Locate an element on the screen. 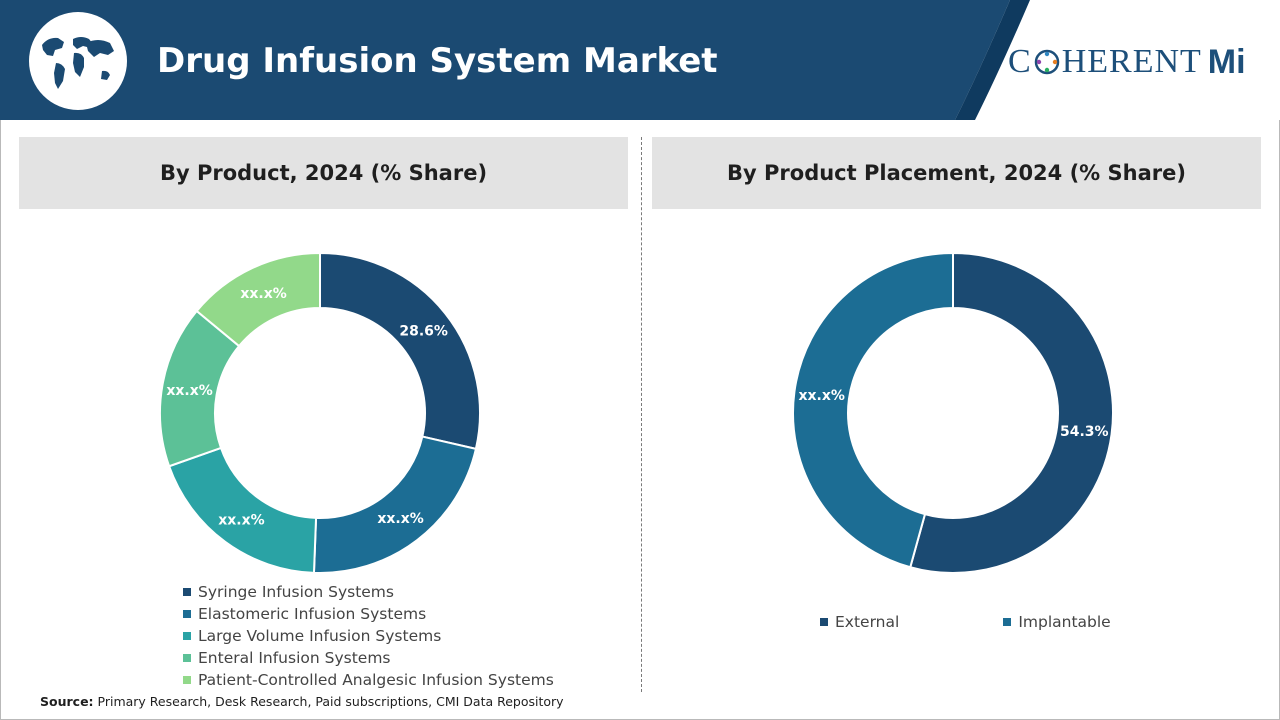 This screenshot has height=720, width=1280. banner-shape is located at coordinates (515, 60).